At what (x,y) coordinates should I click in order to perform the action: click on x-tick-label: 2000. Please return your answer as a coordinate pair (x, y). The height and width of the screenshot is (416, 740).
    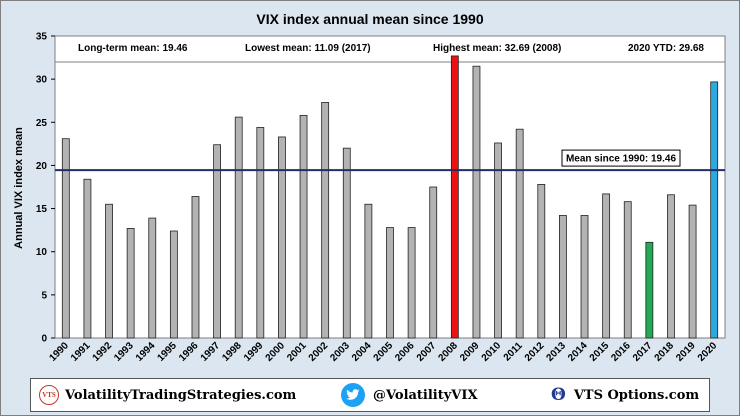
    Looking at the image, I should click on (276, 352).